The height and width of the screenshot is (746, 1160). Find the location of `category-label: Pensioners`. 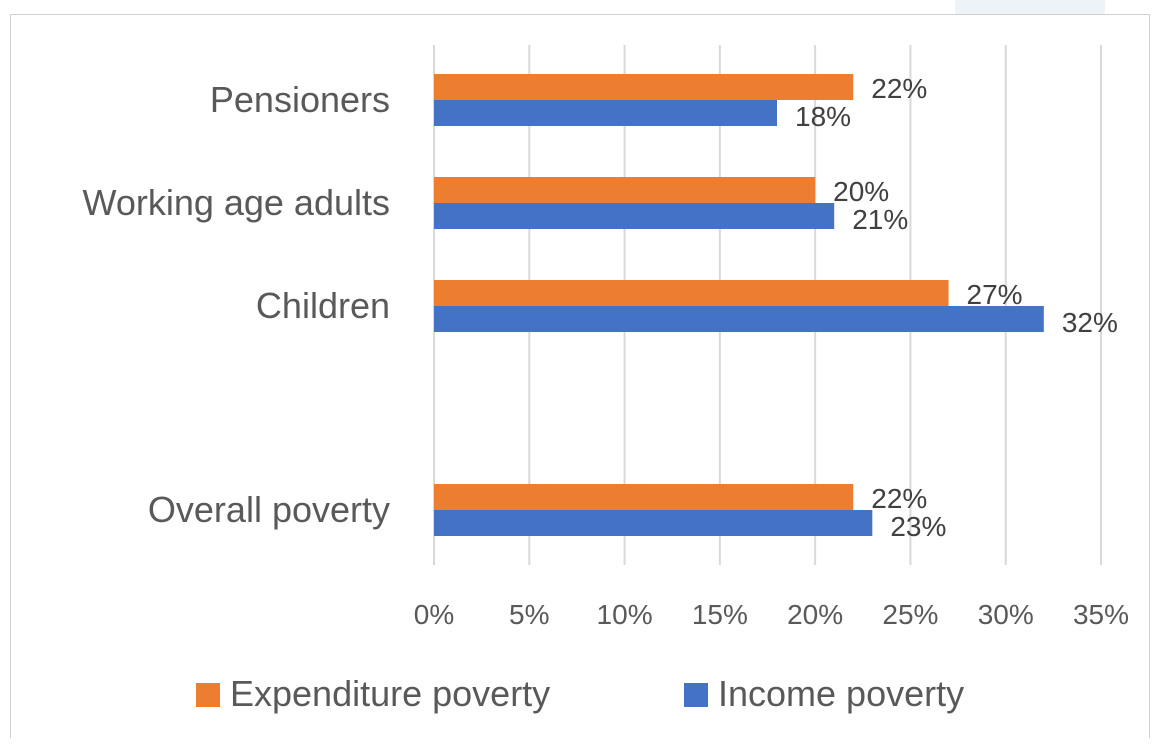

category-label: Pensioners is located at coordinates (300, 99).